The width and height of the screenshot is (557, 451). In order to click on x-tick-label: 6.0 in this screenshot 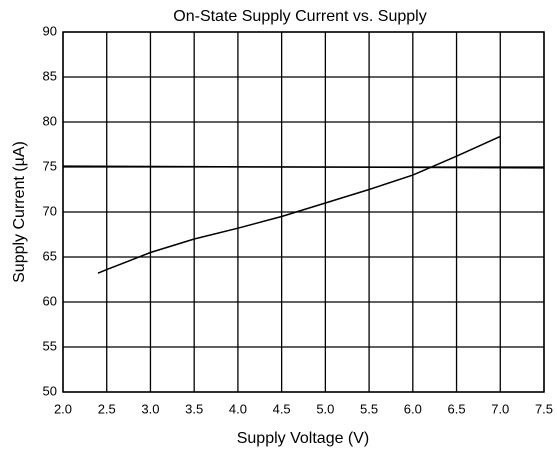, I will do `click(413, 408)`.